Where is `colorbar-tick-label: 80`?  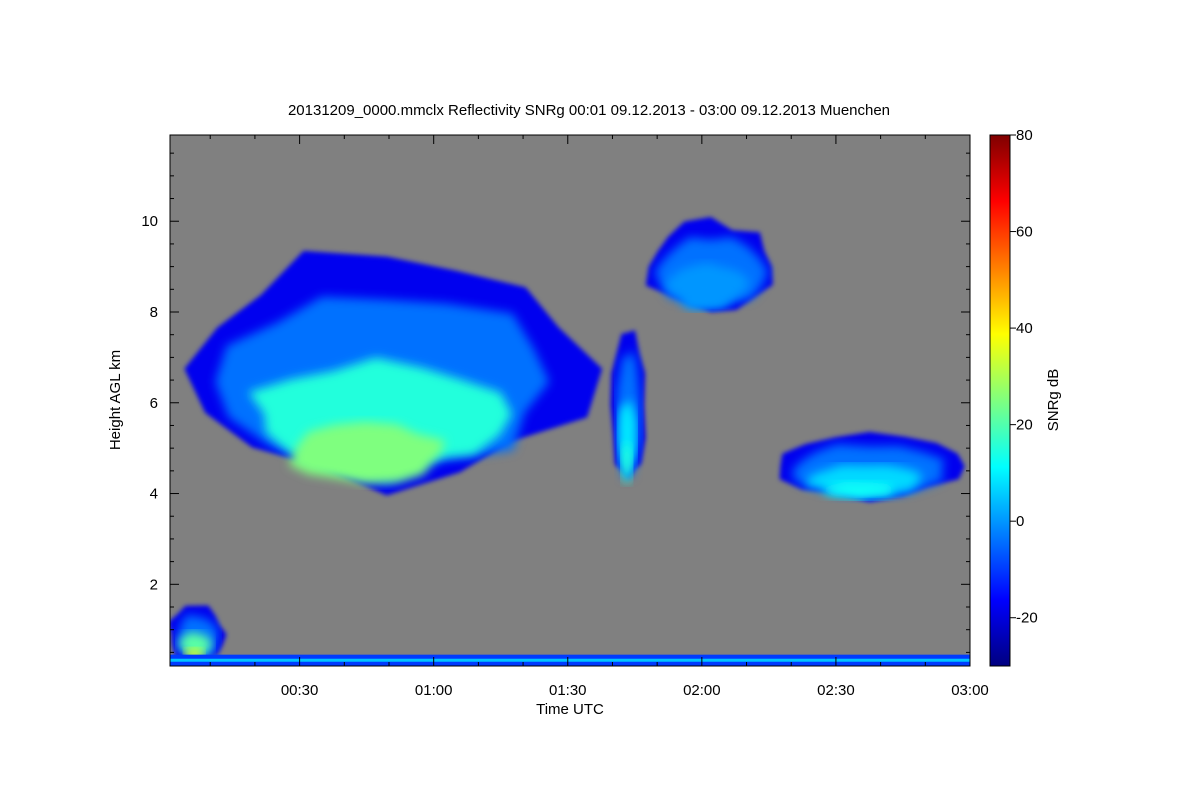
colorbar-tick-label: 80 is located at coordinates (1024, 135).